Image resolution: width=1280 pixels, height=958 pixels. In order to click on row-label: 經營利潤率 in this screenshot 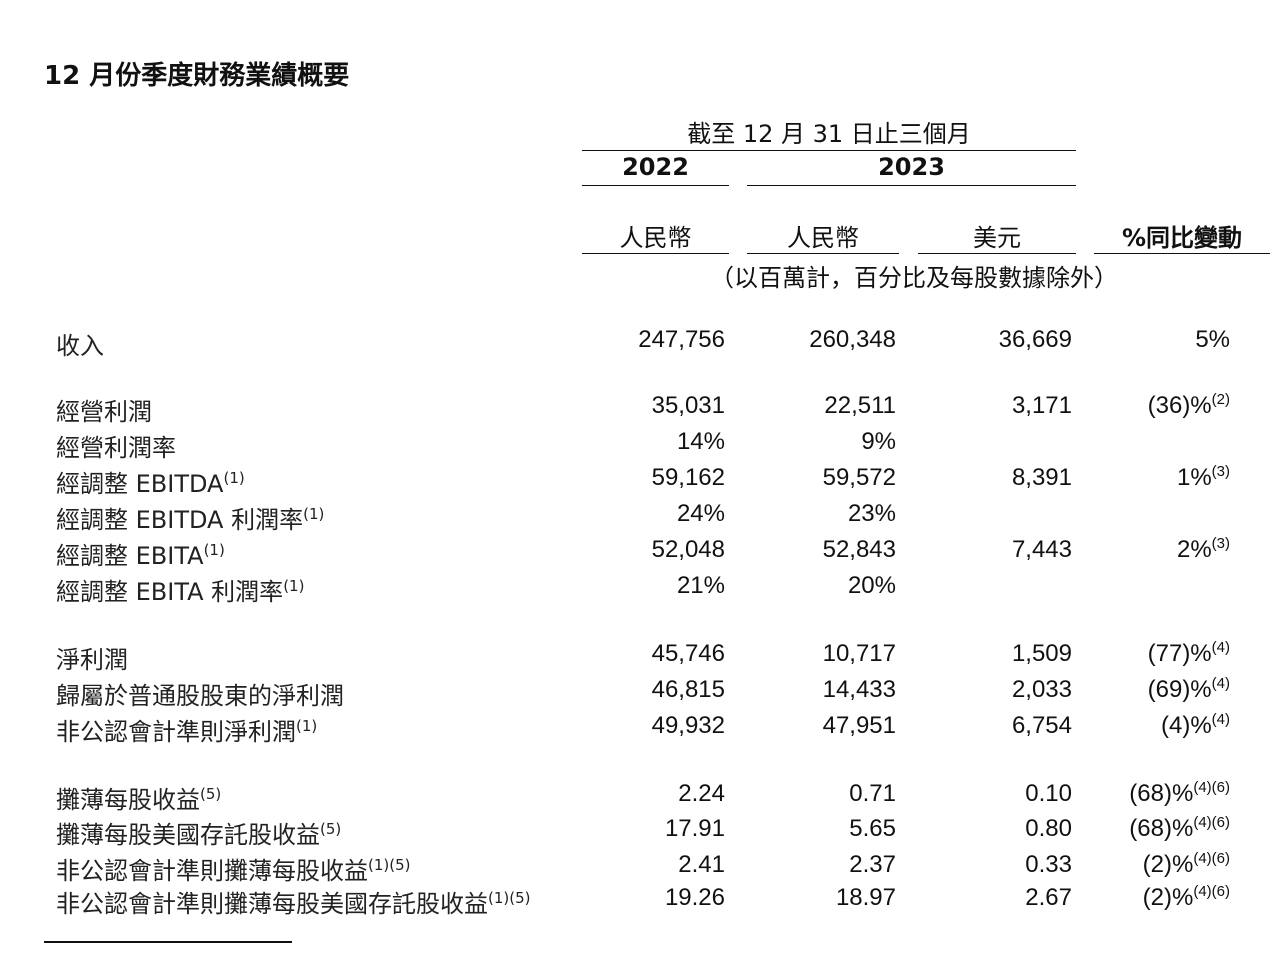, I will do `click(116, 445)`.